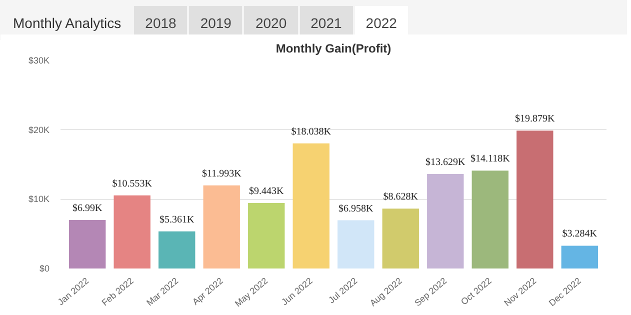 The image size is (631, 315). Describe the element at coordinates (381, 23) in the screenshot. I see `text: 2022` at that location.